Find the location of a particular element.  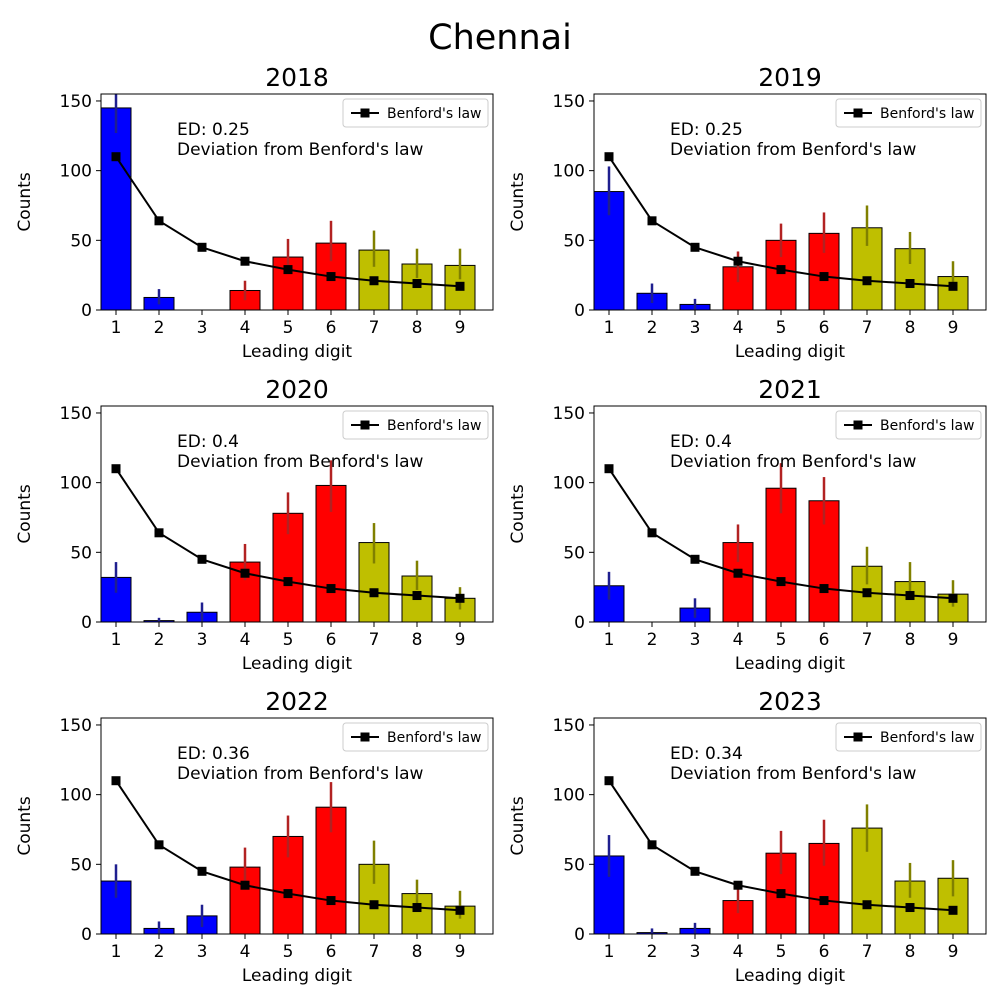

ed-annotation: ED: 0.36 is located at coordinates (213, 754).